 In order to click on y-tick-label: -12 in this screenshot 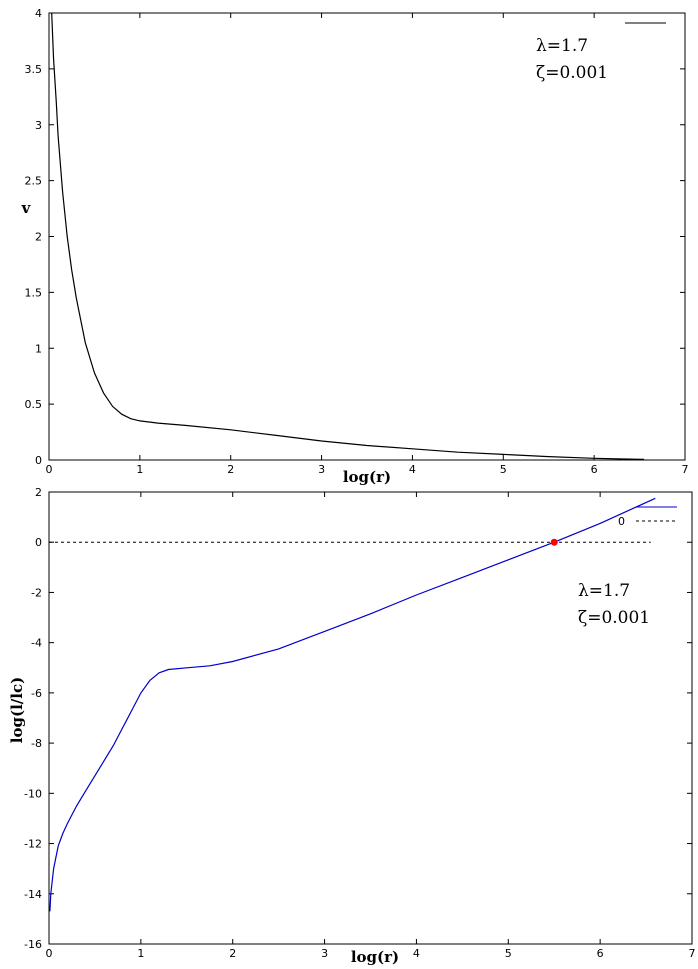, I will do `click(33, 844)`.